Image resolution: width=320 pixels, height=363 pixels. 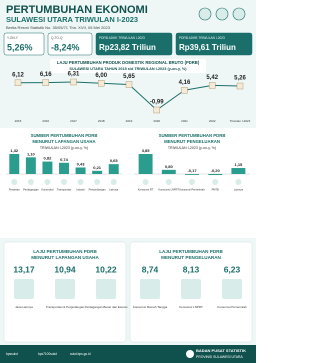 I want to click on social-handle: bpssulut, so click(x=12, y=354).